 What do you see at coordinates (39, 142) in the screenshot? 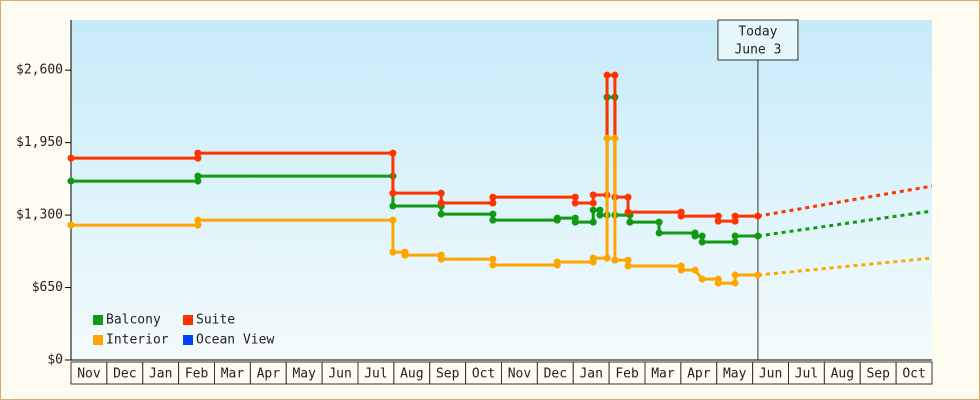
I see `y-tick-label: $1,950` at bounding box center [39, 142].